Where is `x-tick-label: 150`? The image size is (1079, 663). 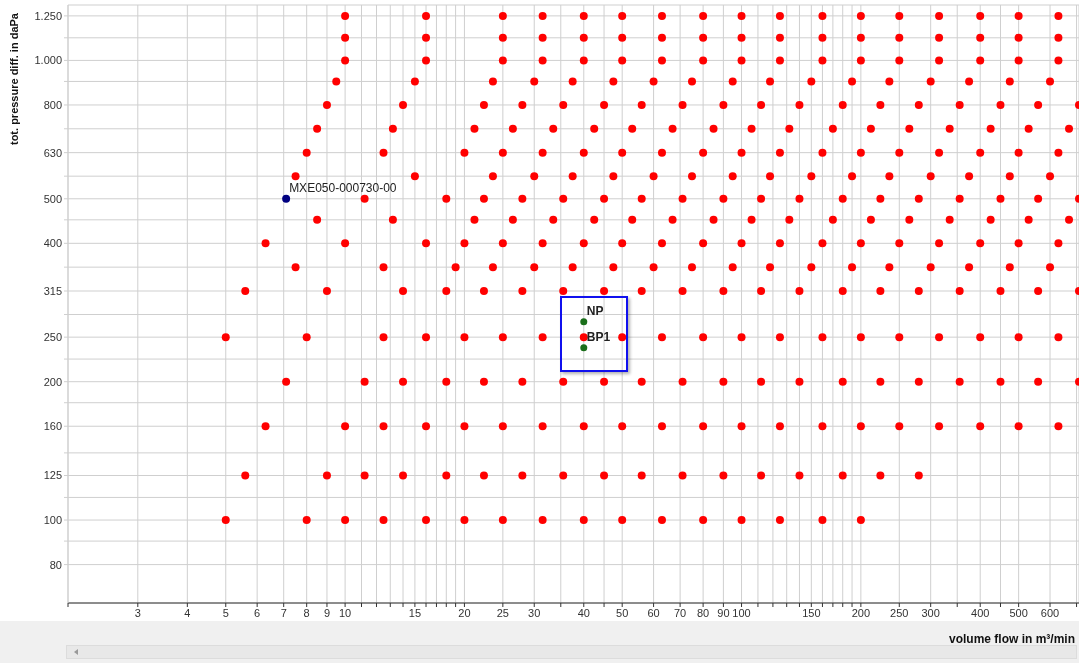 x-tick-label: 150 is located at coordinates (811, 612).